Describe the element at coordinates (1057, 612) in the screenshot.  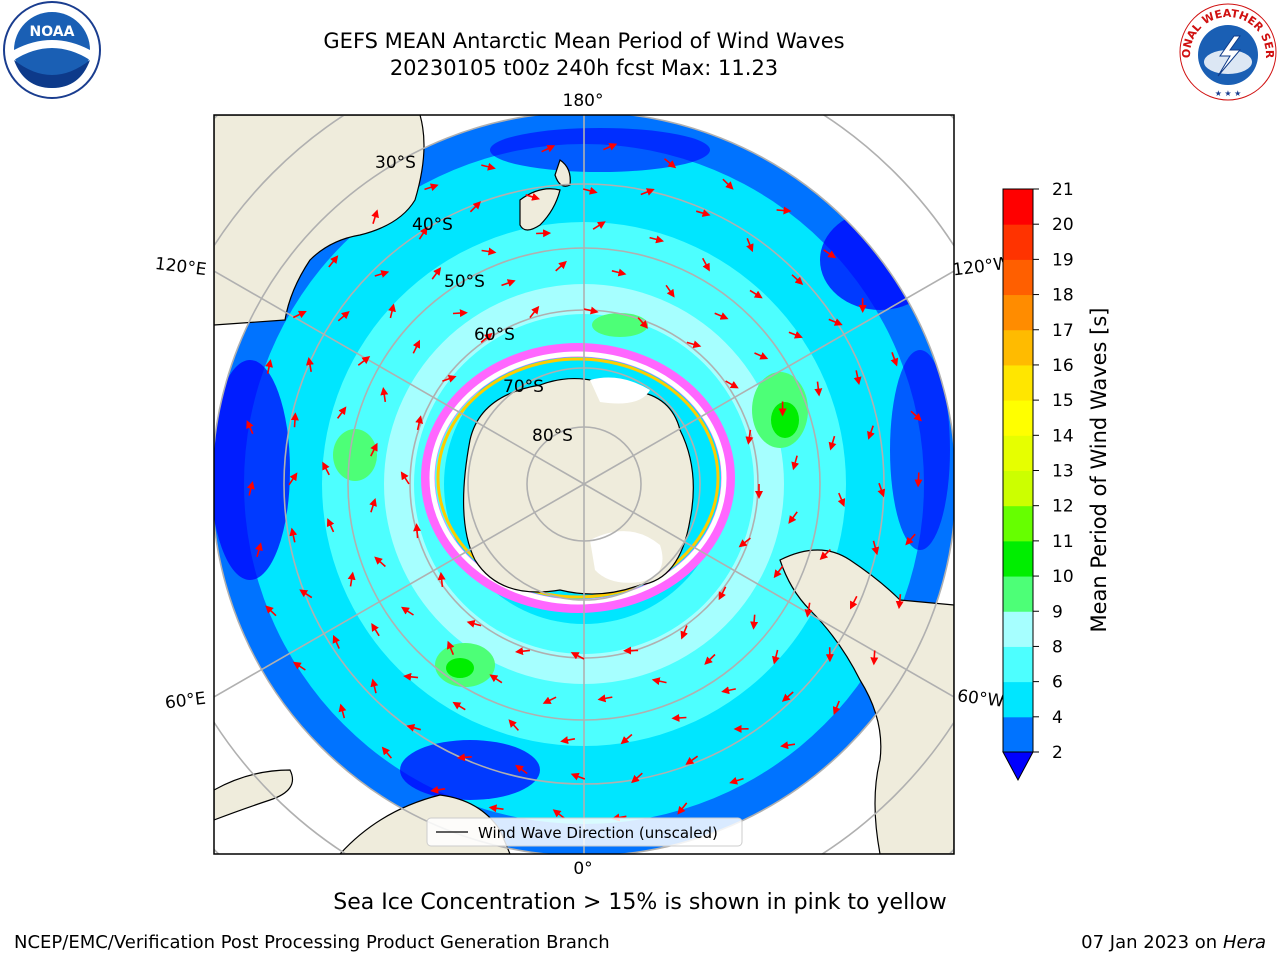
I see `colorbar-tick-label: 9` at that location.